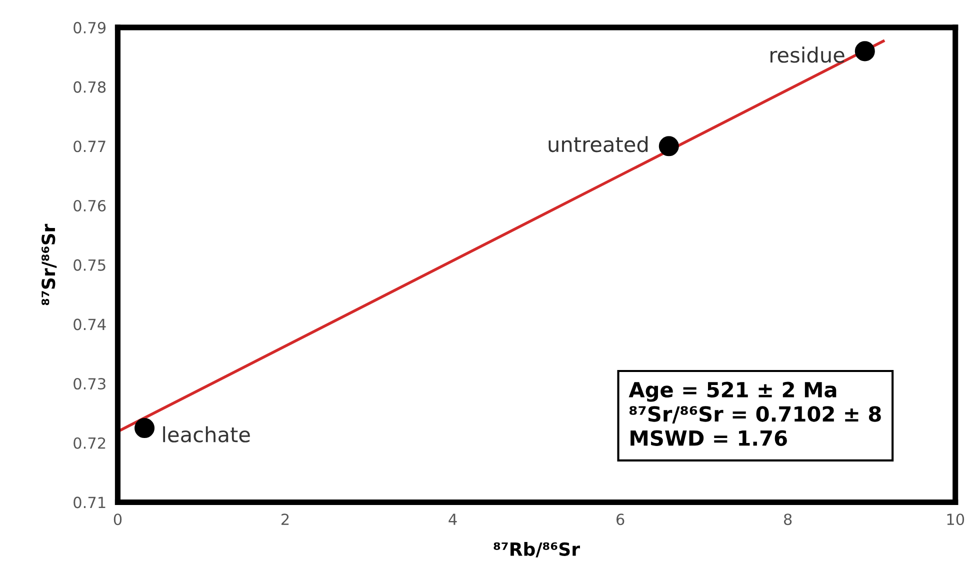 This screenshot has height=572, width=965. What do you see at coordinates (598, 144) in the screenshot?
I see `annotation: untreated` at bounding box center [598, 144].